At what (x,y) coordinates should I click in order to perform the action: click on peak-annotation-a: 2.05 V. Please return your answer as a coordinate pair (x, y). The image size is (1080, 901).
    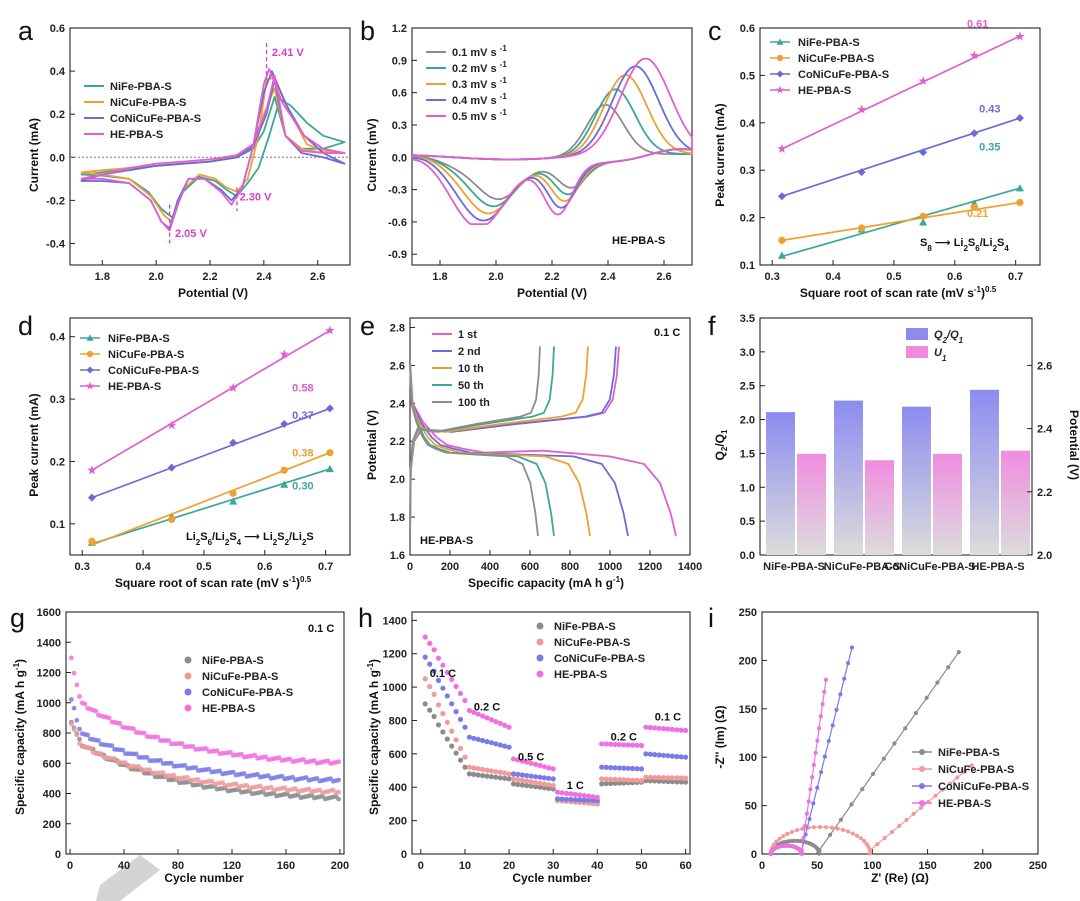
    Looking at the image, I should click on (191, 234).